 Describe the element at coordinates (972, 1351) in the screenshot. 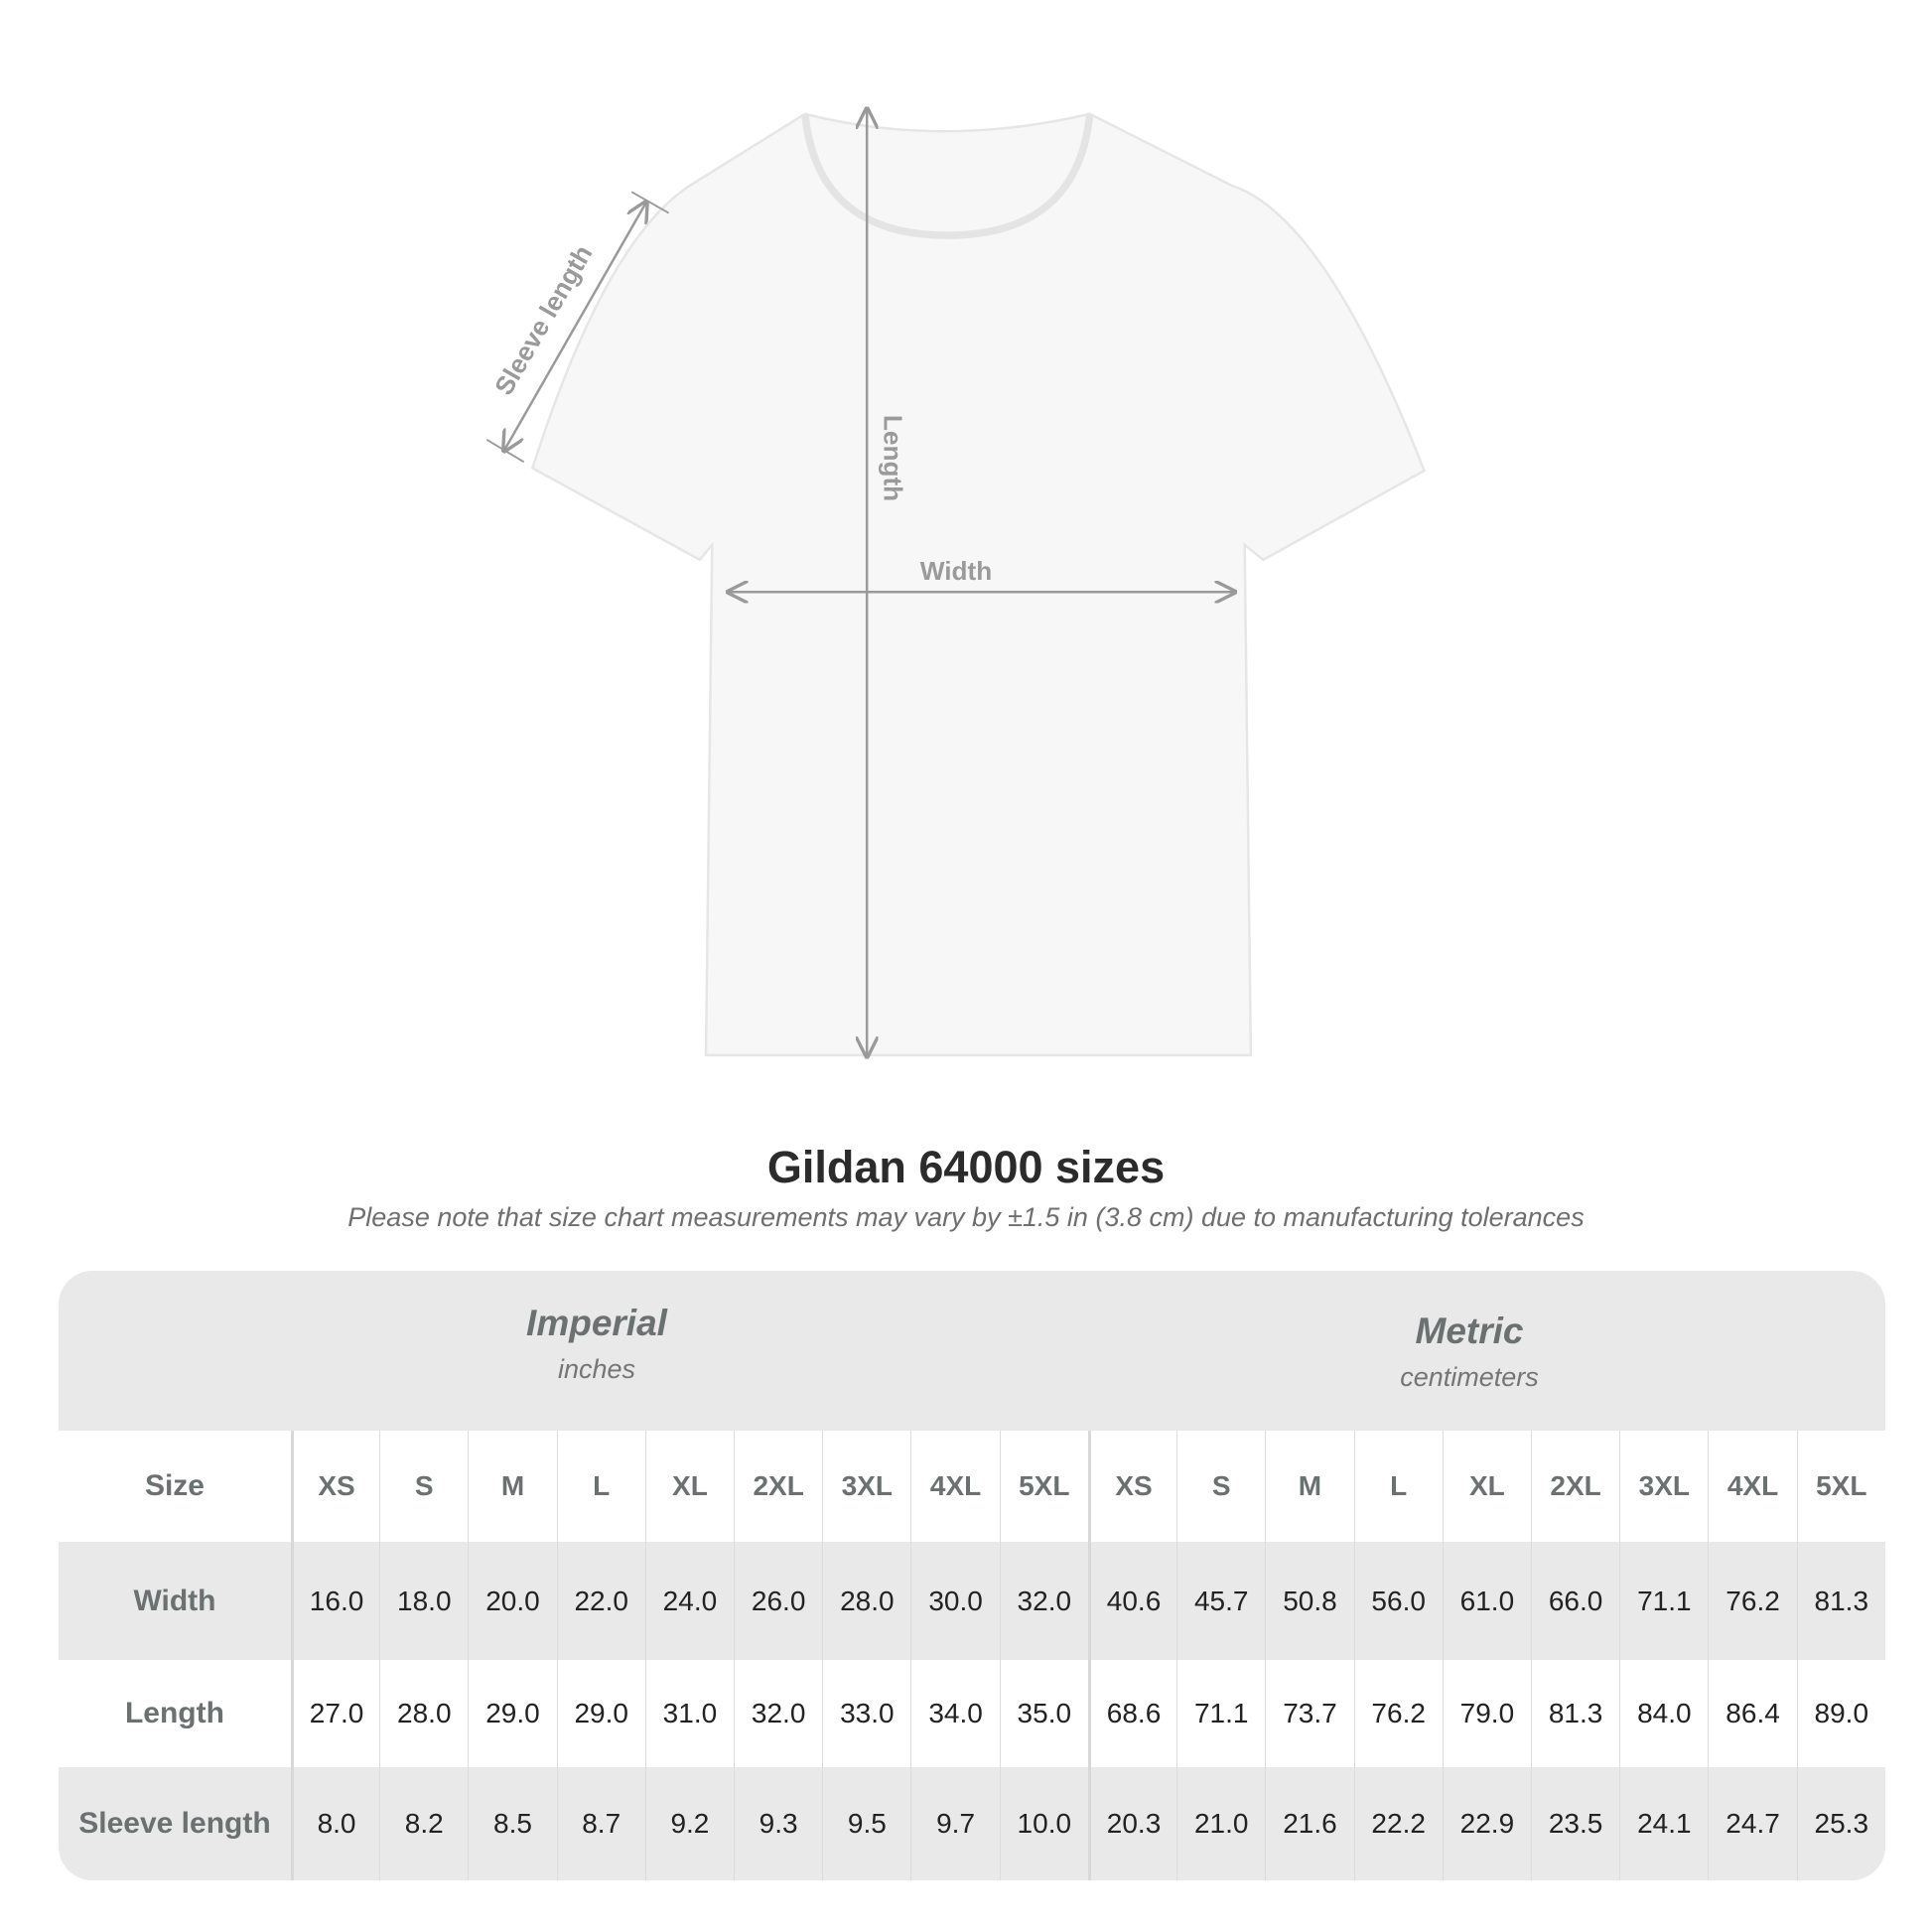

I see `unit-header-band` at that location.